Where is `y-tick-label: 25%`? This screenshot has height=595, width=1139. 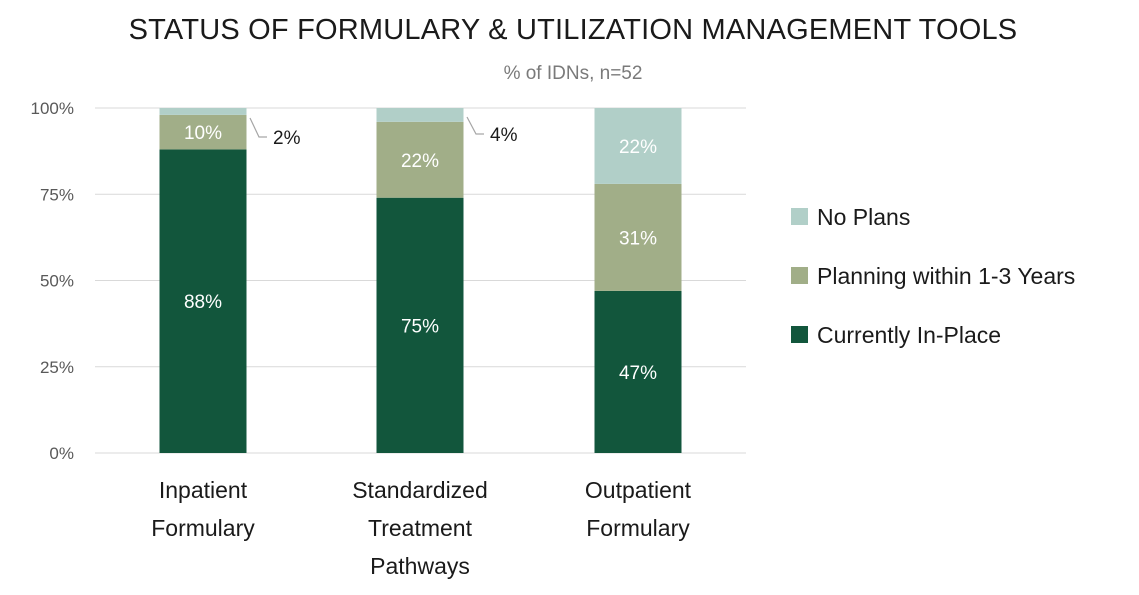 y-tick-label: 25% is located at coordinates (57, 367).